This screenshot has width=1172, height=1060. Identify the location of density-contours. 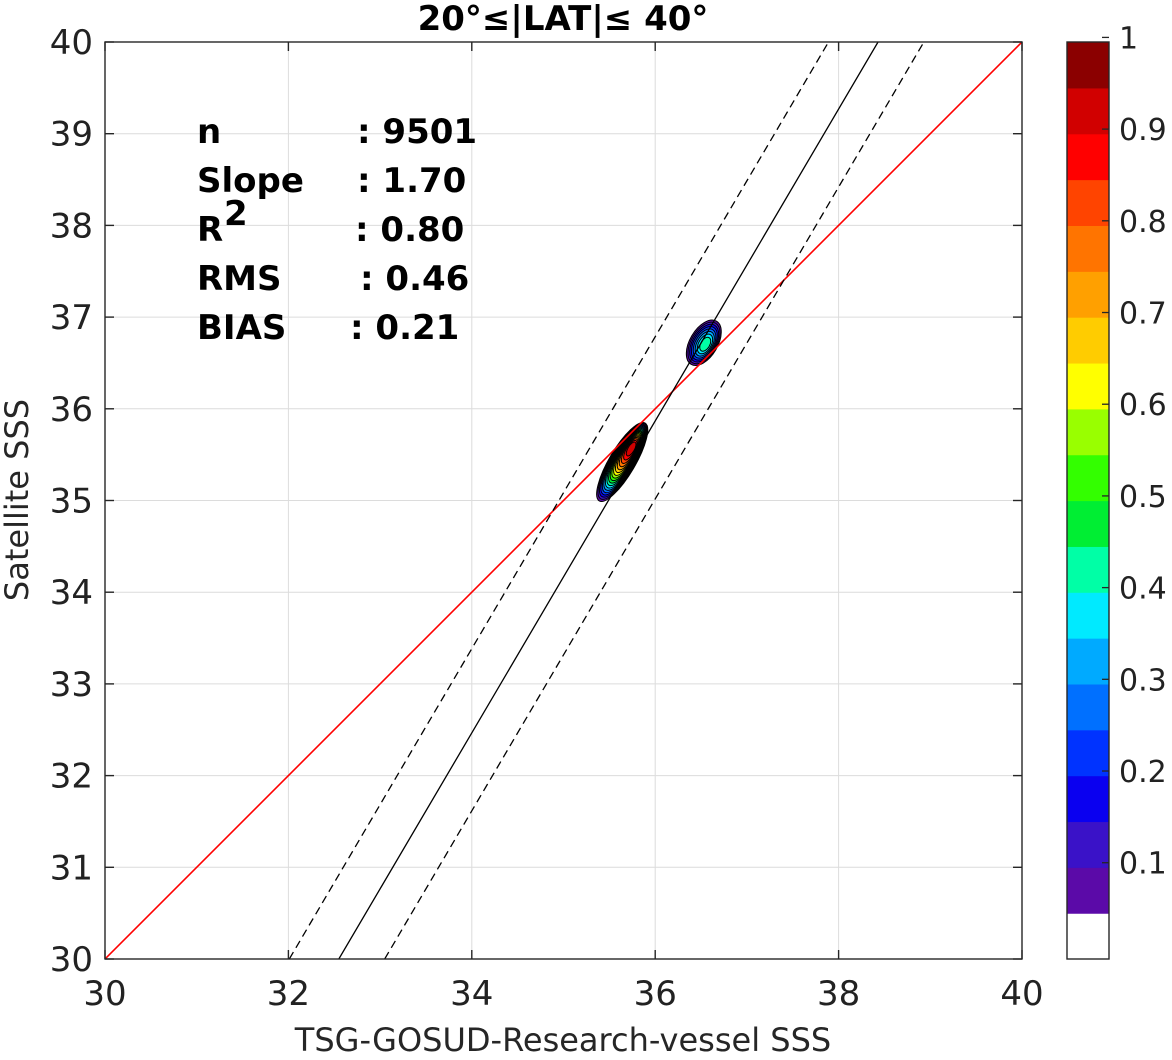
(659, 410).